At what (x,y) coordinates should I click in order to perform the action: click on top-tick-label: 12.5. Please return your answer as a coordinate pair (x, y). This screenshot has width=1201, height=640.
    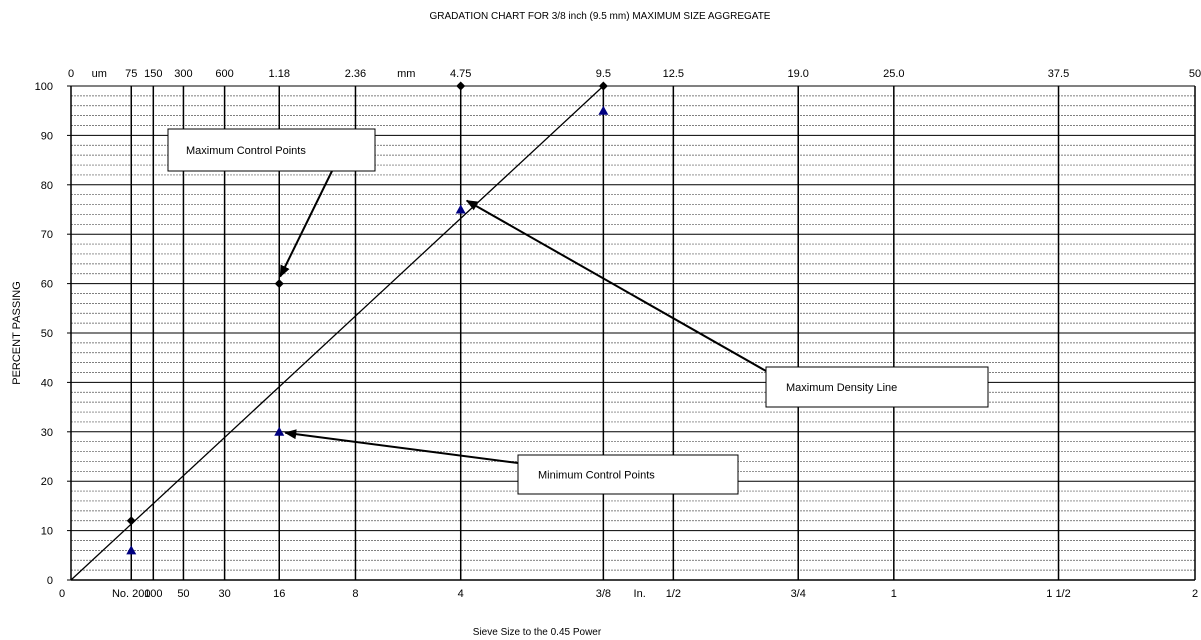
    Looking at the image, I should click on (673, 74).